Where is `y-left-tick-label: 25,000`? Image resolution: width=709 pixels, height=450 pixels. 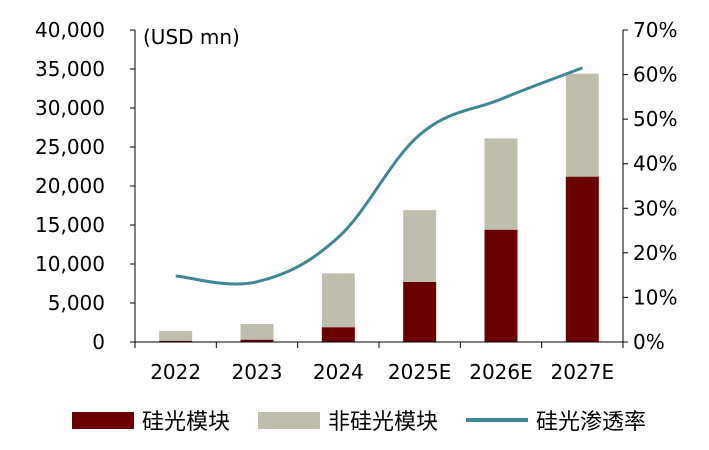 y-left-tick-label: 25,000 is located at coordinates (70, 147).